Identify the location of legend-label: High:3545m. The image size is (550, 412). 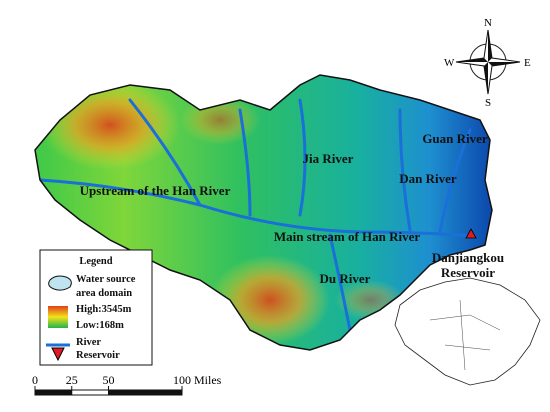
(104, 309).